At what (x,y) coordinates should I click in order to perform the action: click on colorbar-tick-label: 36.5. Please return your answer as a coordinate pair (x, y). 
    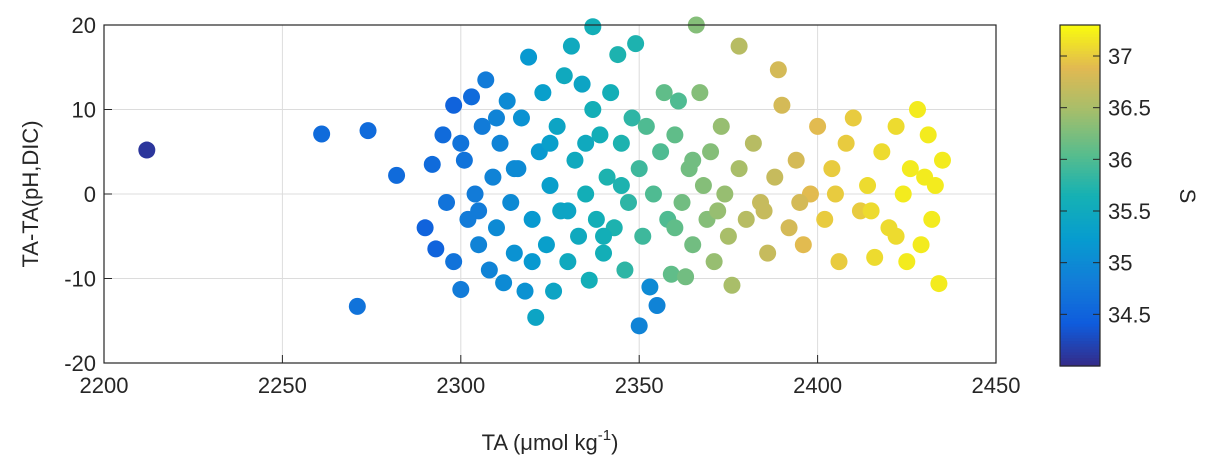
    Looking at the image, I should click on (1129, 108).